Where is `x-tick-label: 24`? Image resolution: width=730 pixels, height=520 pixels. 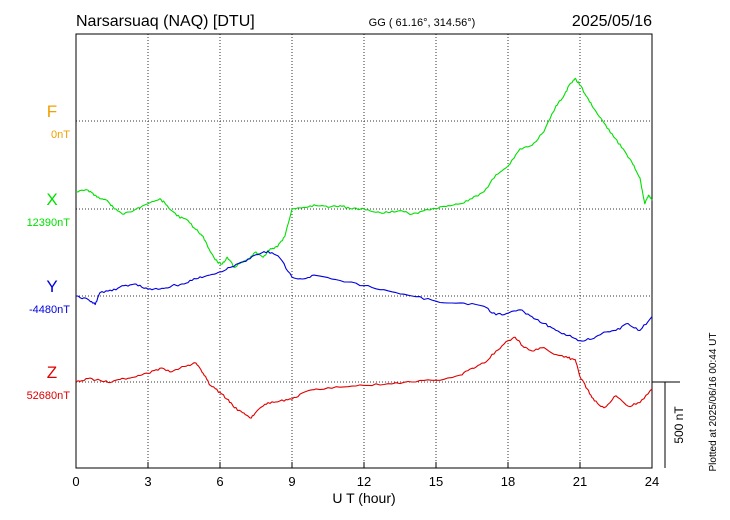
x-tick-label: 24 is located at coordinates (652, 481).